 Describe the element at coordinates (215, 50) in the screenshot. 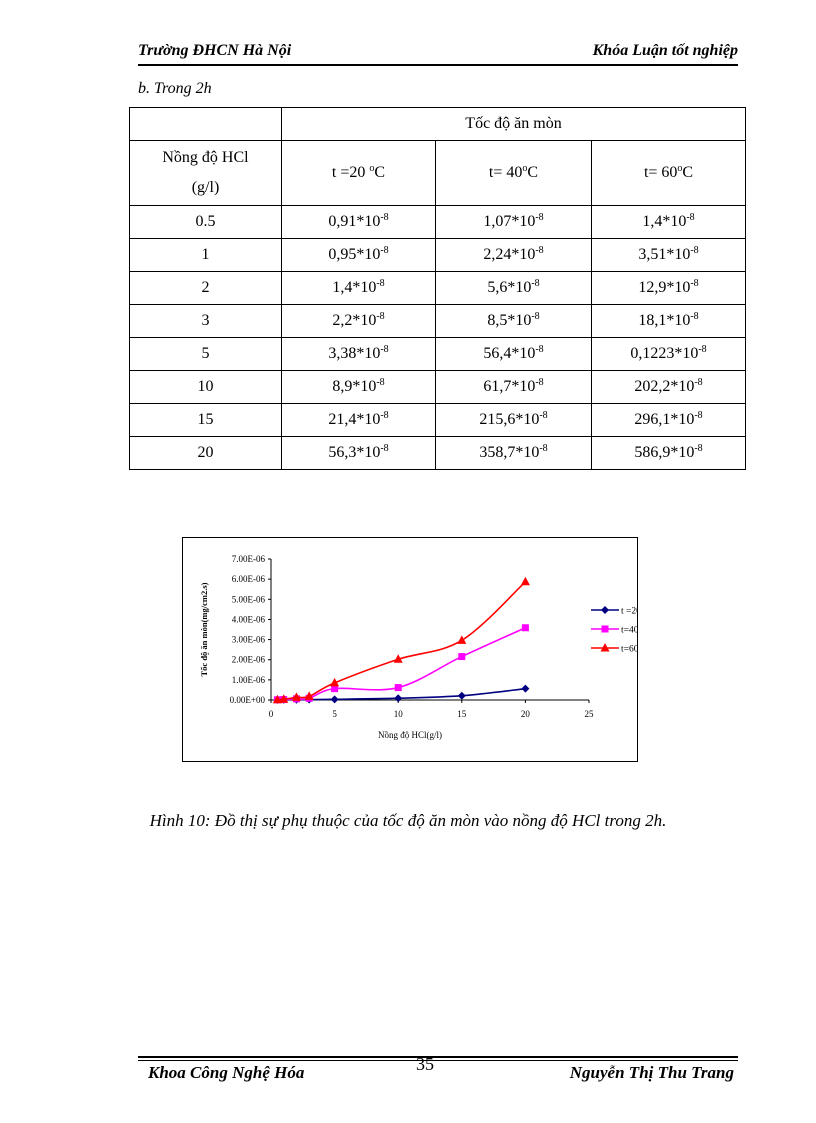

I see `header-left: Trường ĐHCN Hà Nội` at that location.